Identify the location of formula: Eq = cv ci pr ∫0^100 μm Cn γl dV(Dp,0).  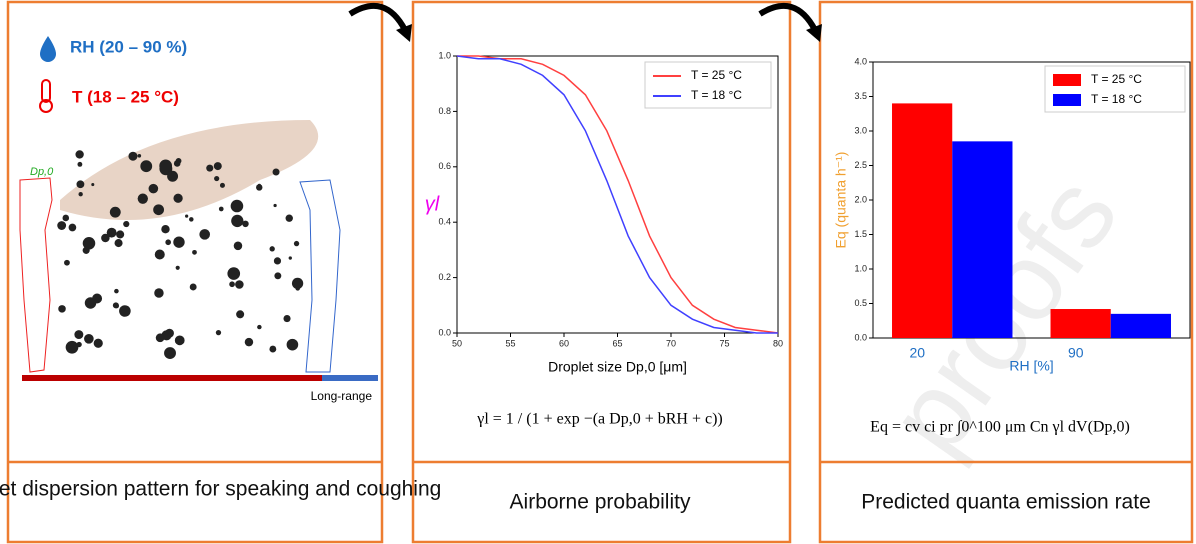
(1000, 428).